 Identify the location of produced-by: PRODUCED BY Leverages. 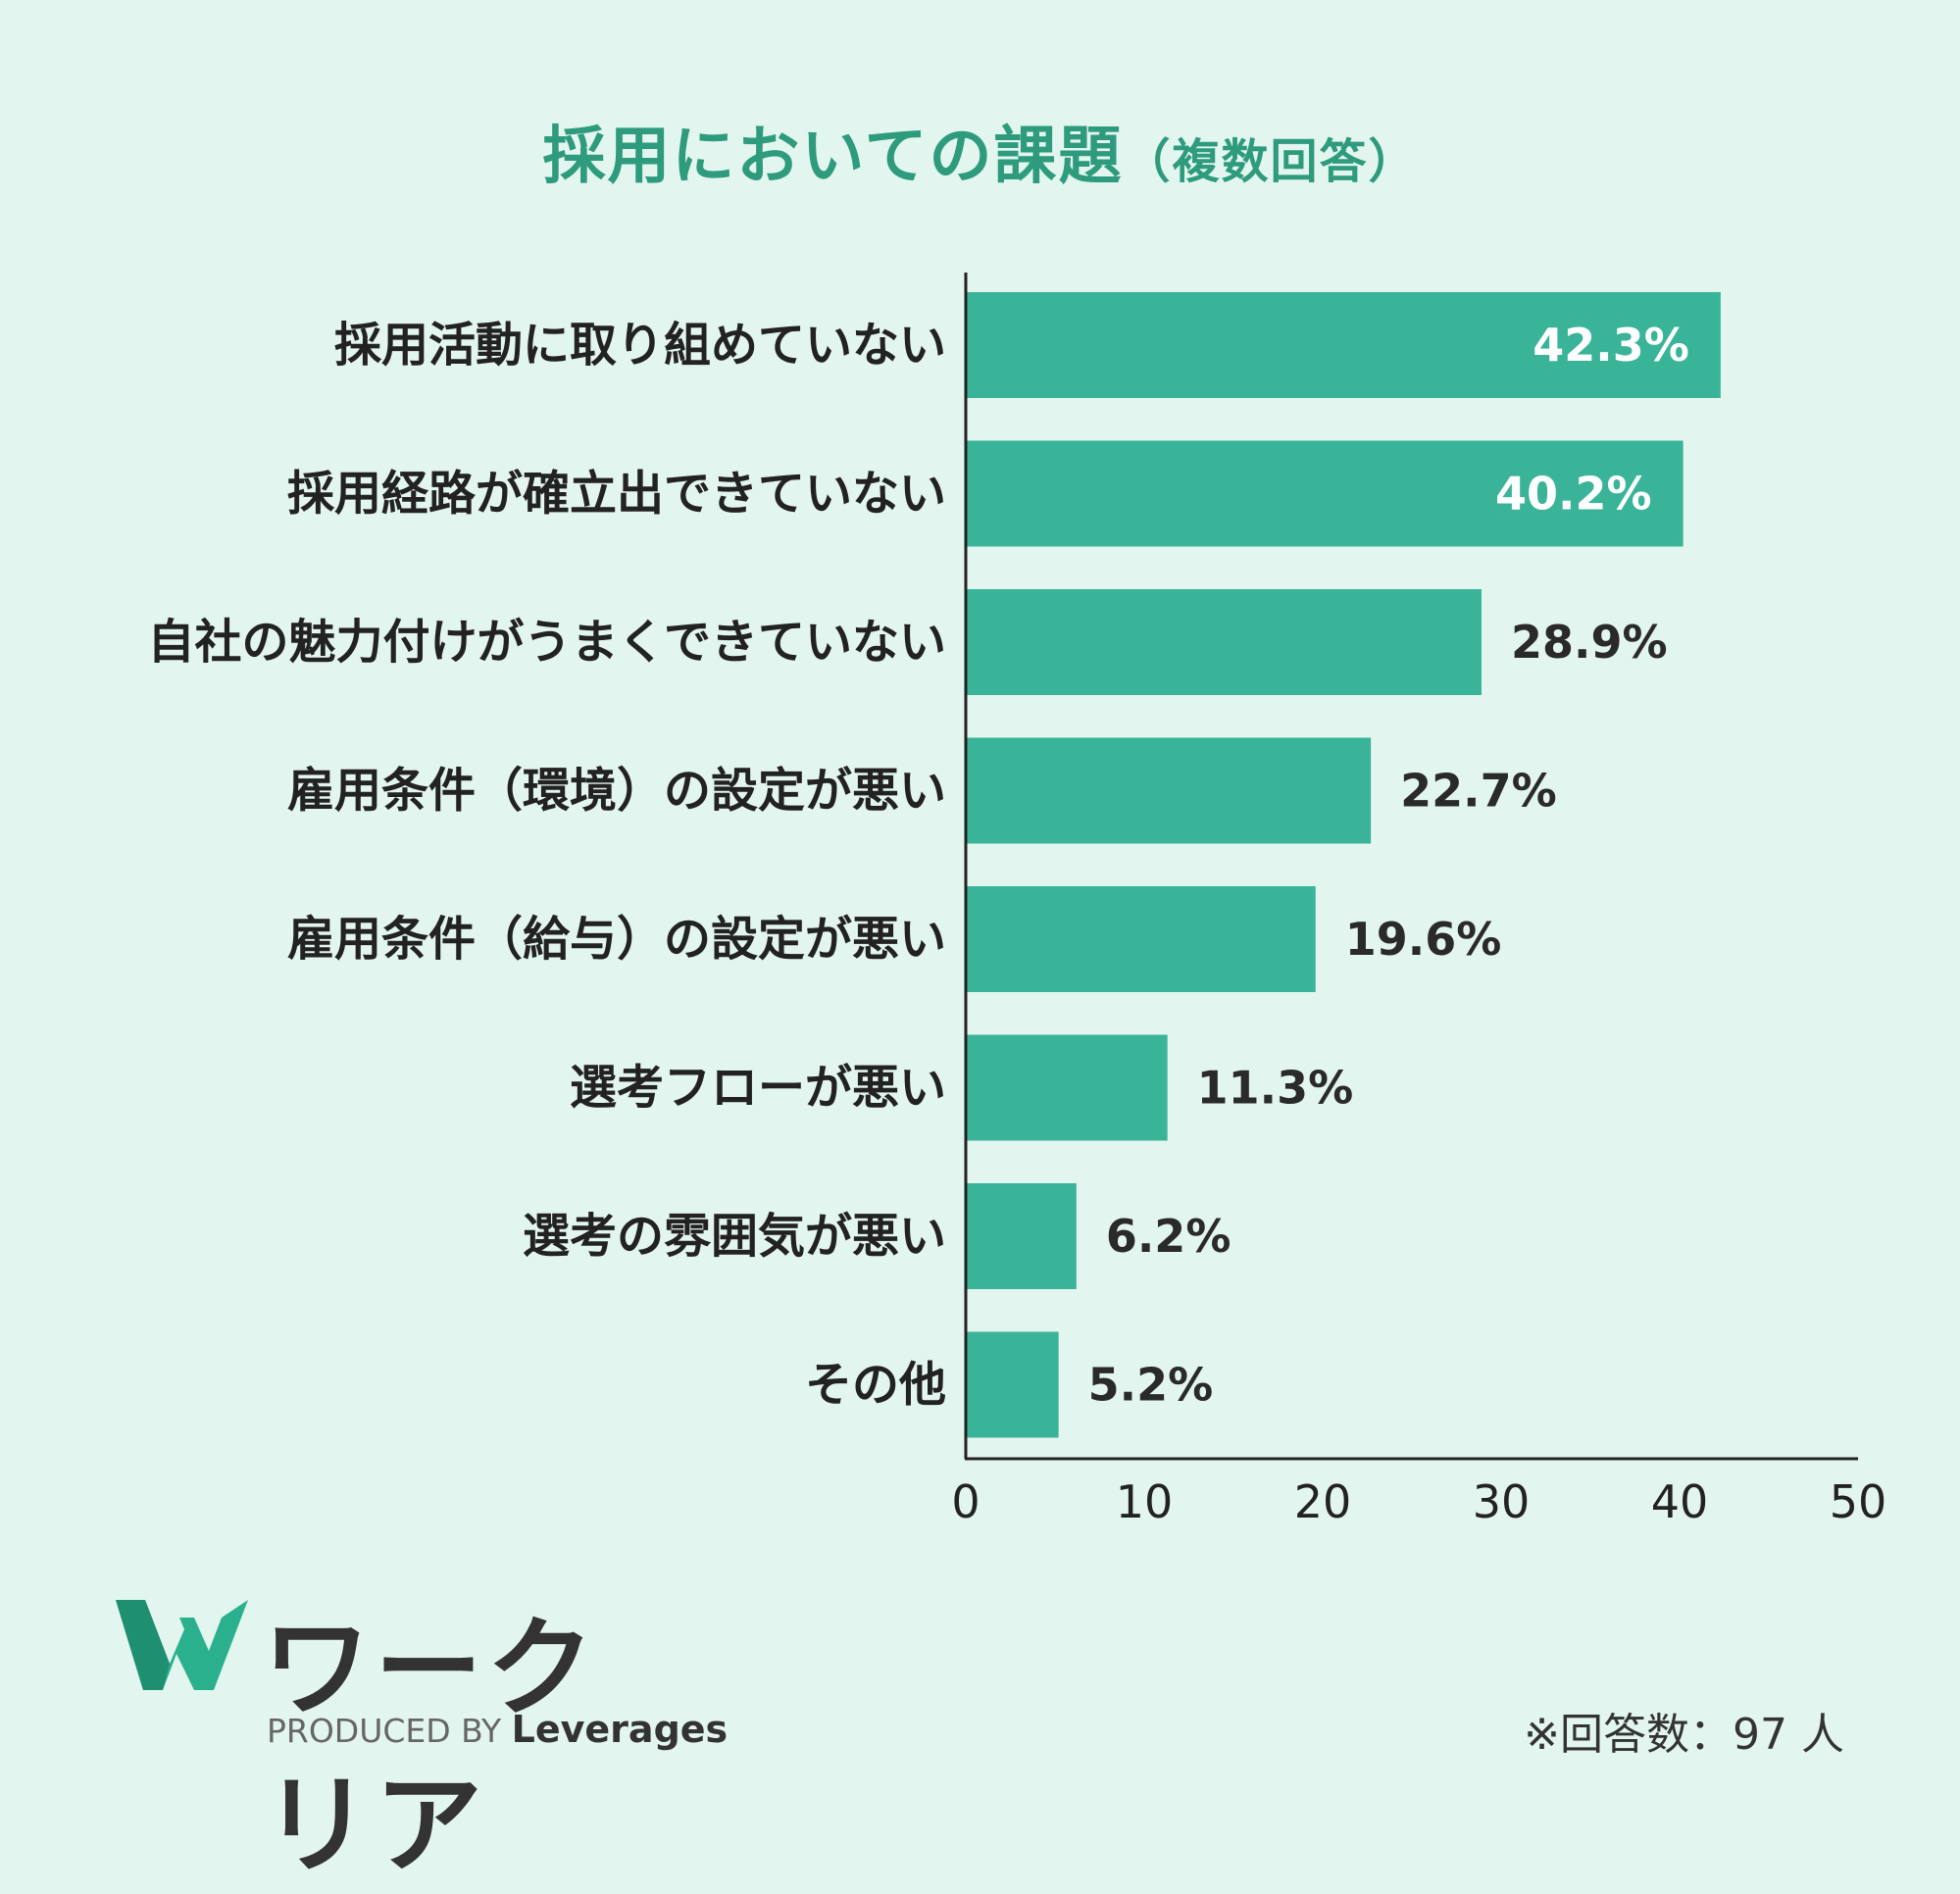
(497, 1729).